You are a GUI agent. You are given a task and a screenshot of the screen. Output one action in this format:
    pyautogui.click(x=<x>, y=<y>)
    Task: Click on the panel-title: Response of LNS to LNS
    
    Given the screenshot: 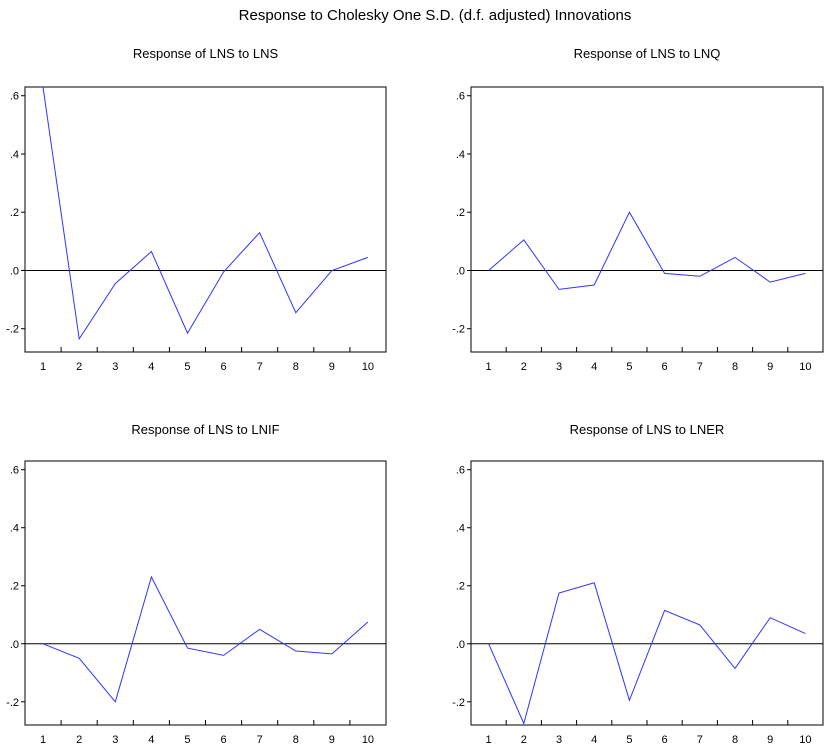 What is the action you would take?
    pyautogui.click(x=206, y=53)
    